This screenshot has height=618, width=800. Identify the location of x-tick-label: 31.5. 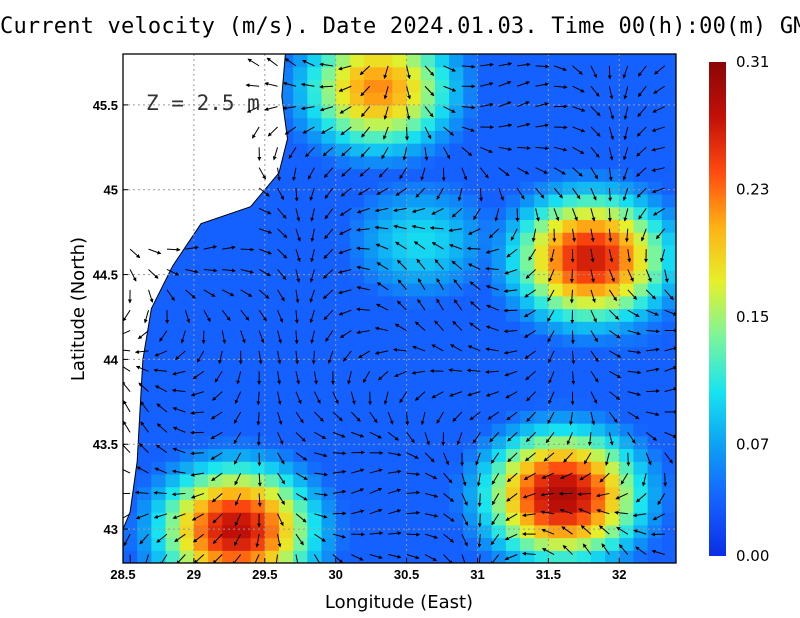
(548, 574).